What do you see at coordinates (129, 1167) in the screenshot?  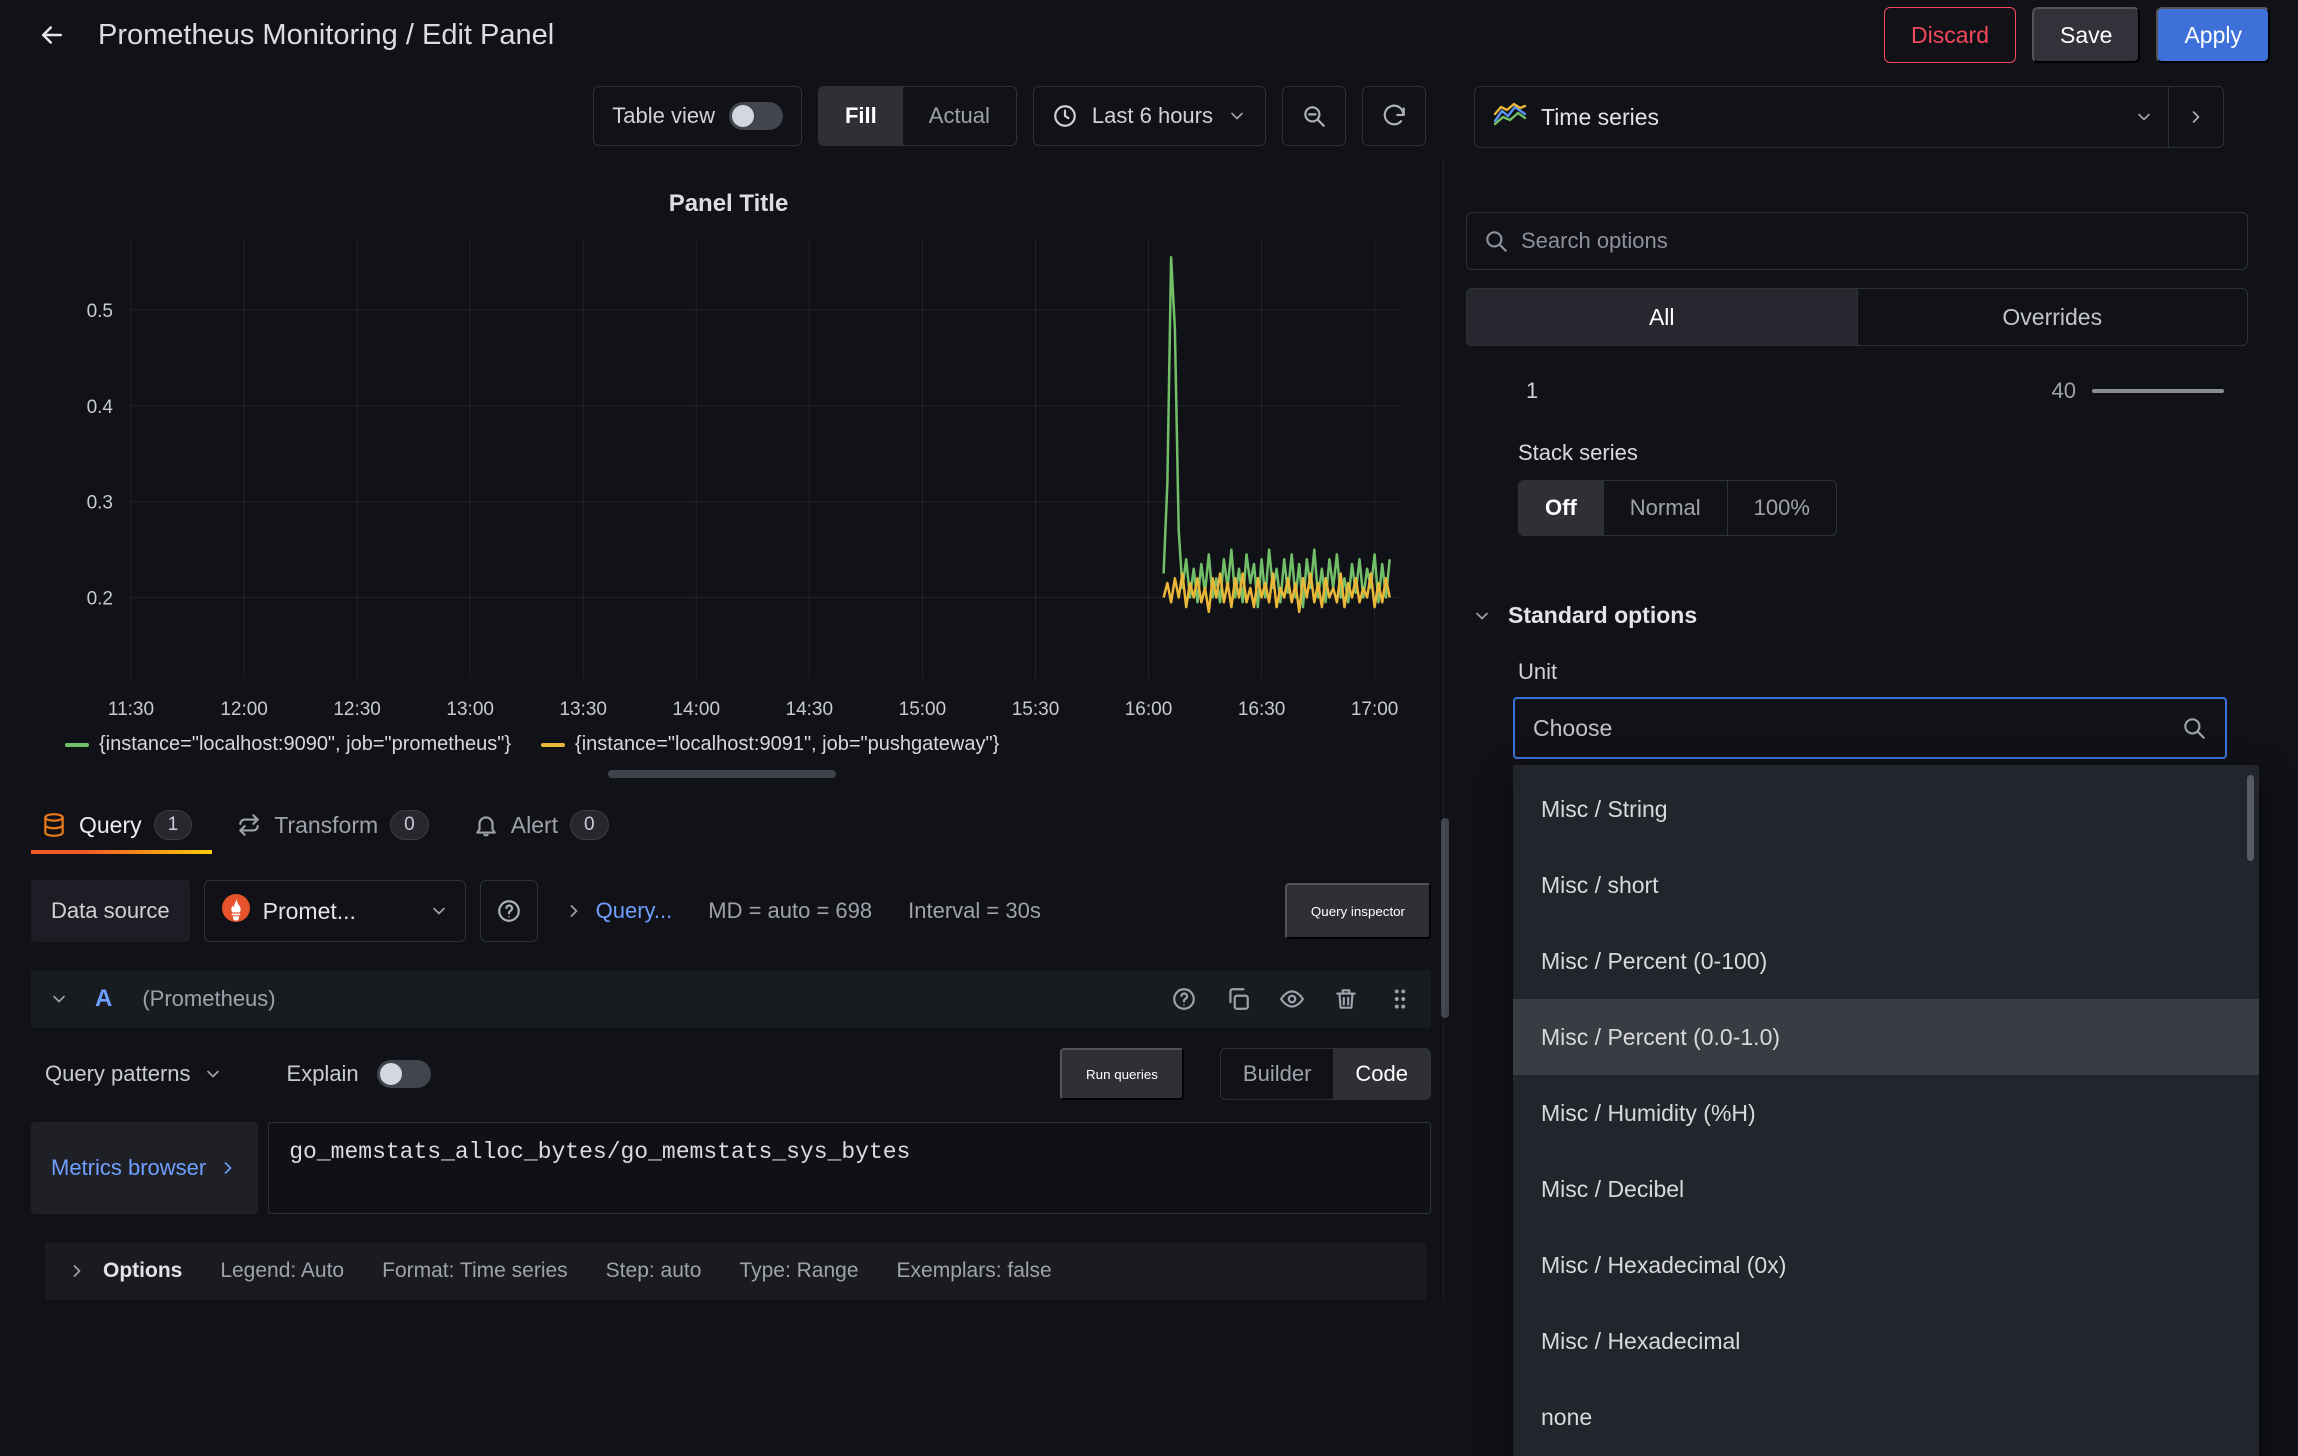 I see `metrics-browser-label: Metrics browser` at bounding box center [129, 1167].